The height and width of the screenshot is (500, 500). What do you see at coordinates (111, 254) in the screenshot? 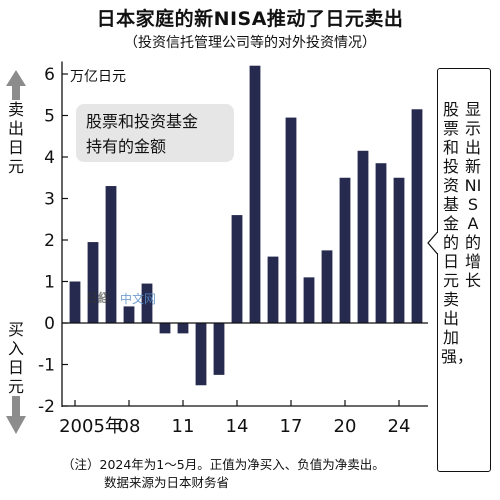
I see `bar-2007` at bounding box center [111, 254].